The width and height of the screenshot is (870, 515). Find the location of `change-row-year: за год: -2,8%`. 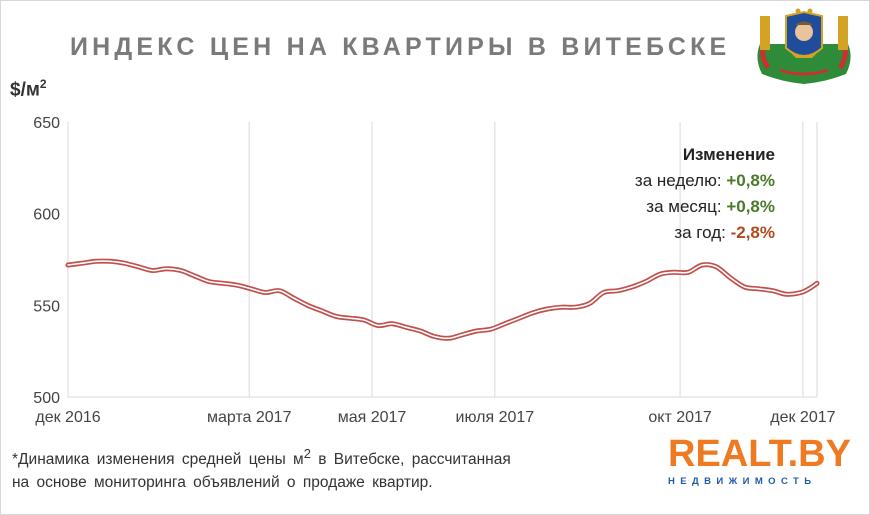

change-row-year: за год: -2,8% is located at coordinates (724, 232).